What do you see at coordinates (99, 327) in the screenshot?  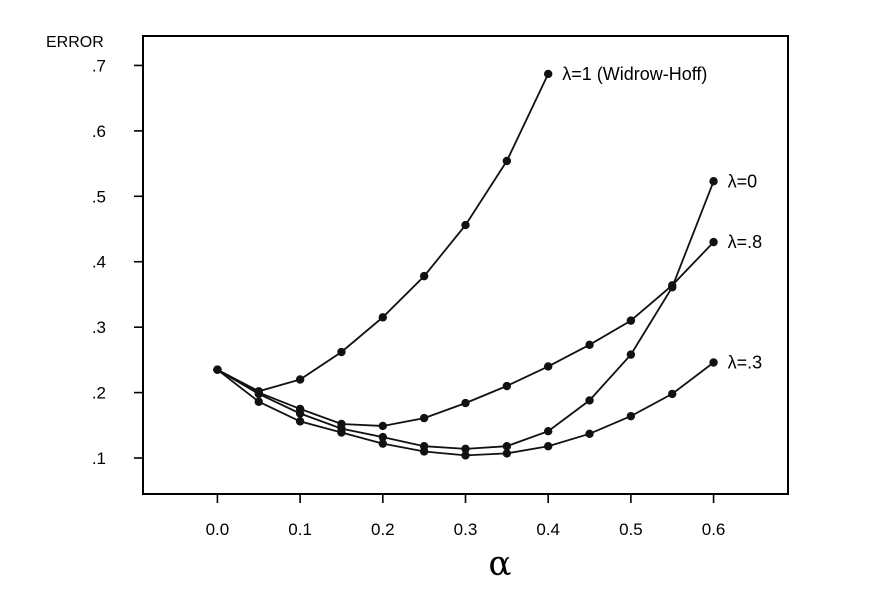 I see `y-tick-label: .3` at bounding box center [99, 327].